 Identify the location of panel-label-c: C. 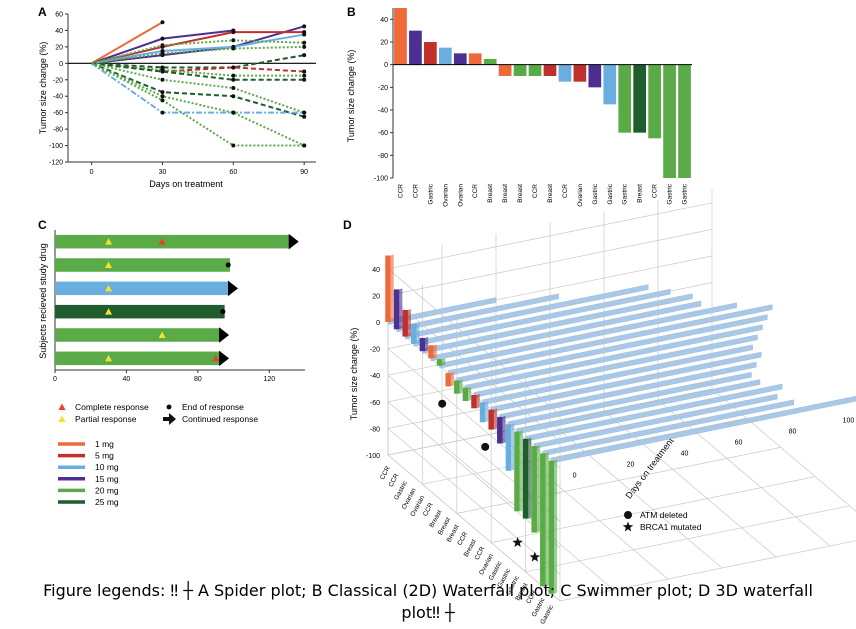
(42, 225).